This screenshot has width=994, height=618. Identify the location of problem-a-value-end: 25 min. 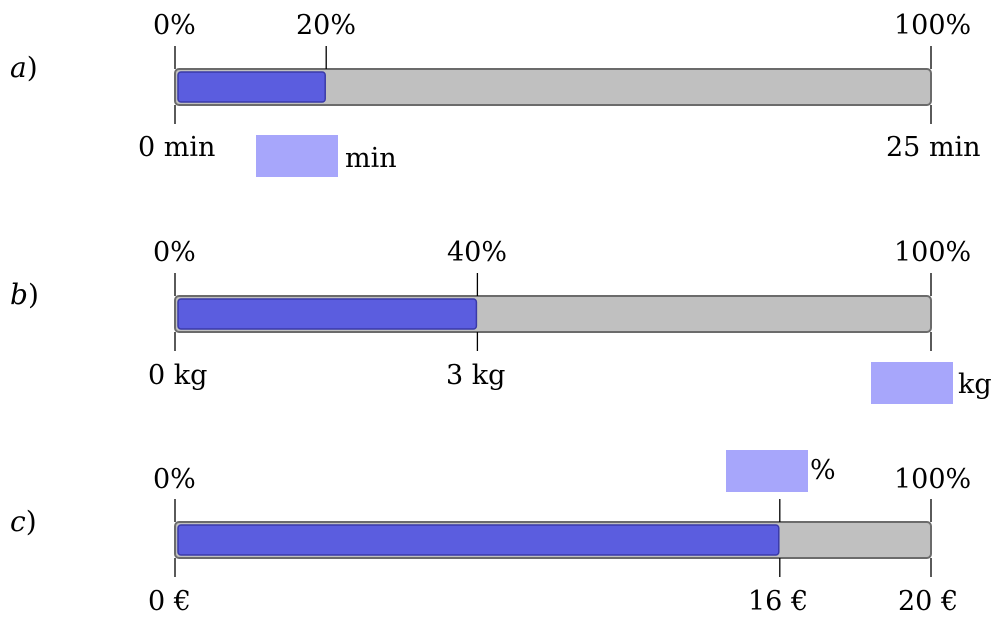
(933, 147).